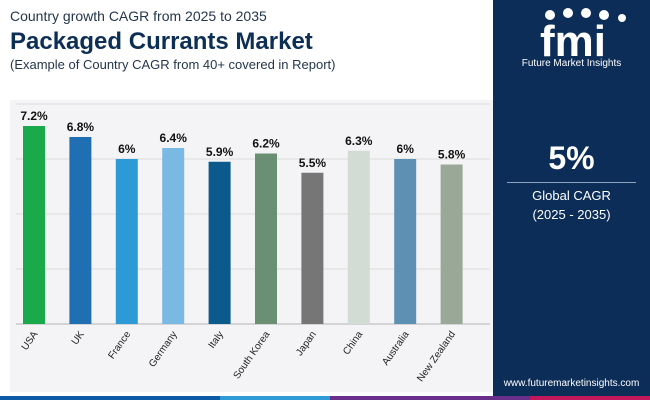  I want to click on global-cagr-label: Global CAGR, so click(571, 195).